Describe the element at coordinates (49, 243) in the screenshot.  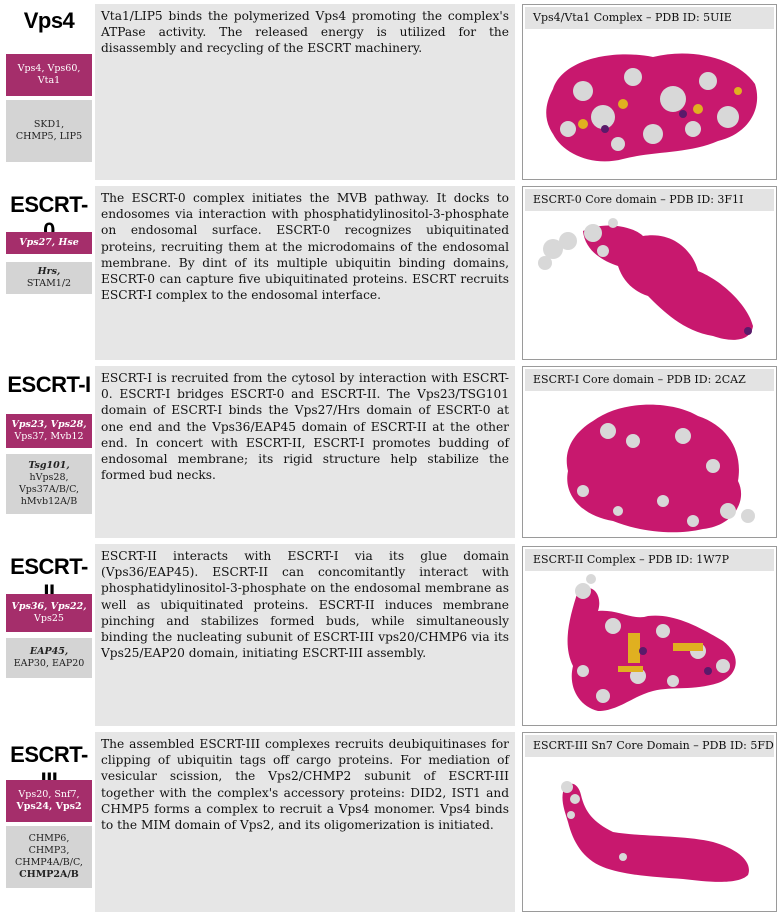
I see `yeast-proteins: Vps27, Hse` at that location.